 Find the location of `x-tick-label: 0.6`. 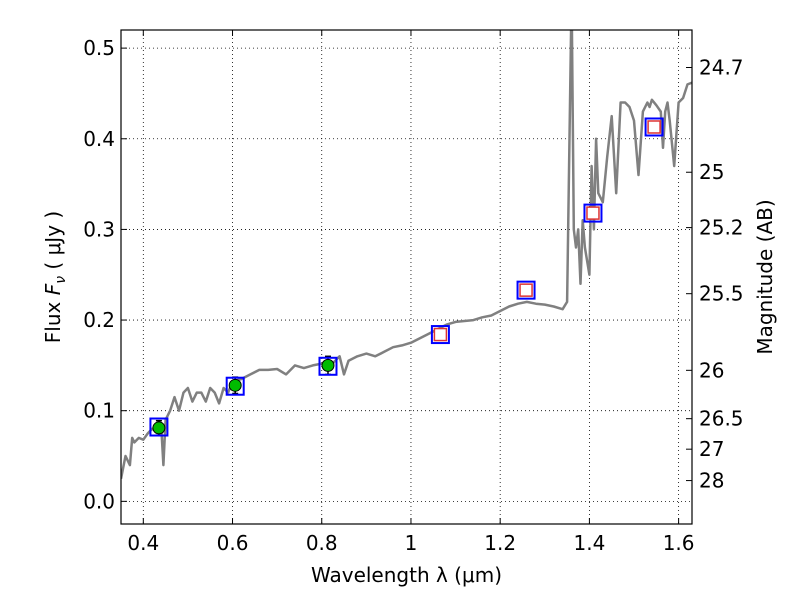

x-tick-label: 0.6 is located at coordinates (233, 543).